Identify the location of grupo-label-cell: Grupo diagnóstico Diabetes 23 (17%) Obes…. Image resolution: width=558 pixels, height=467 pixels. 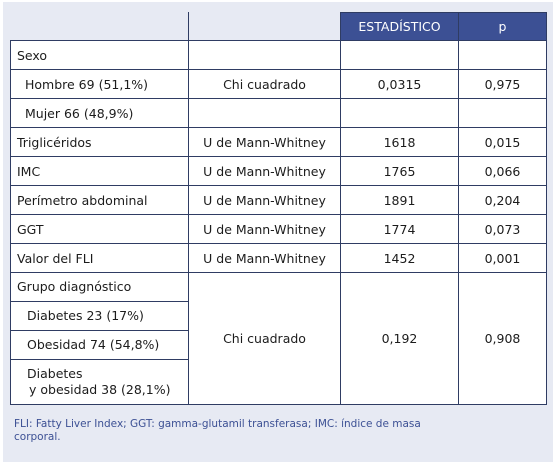
(99, 338).